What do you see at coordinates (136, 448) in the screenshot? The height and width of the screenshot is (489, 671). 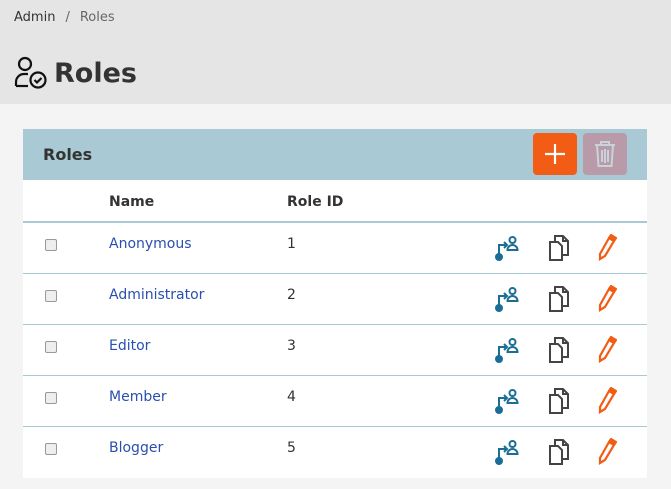 I see `role-name-link: Blogger` at bounding box center [136, 448].